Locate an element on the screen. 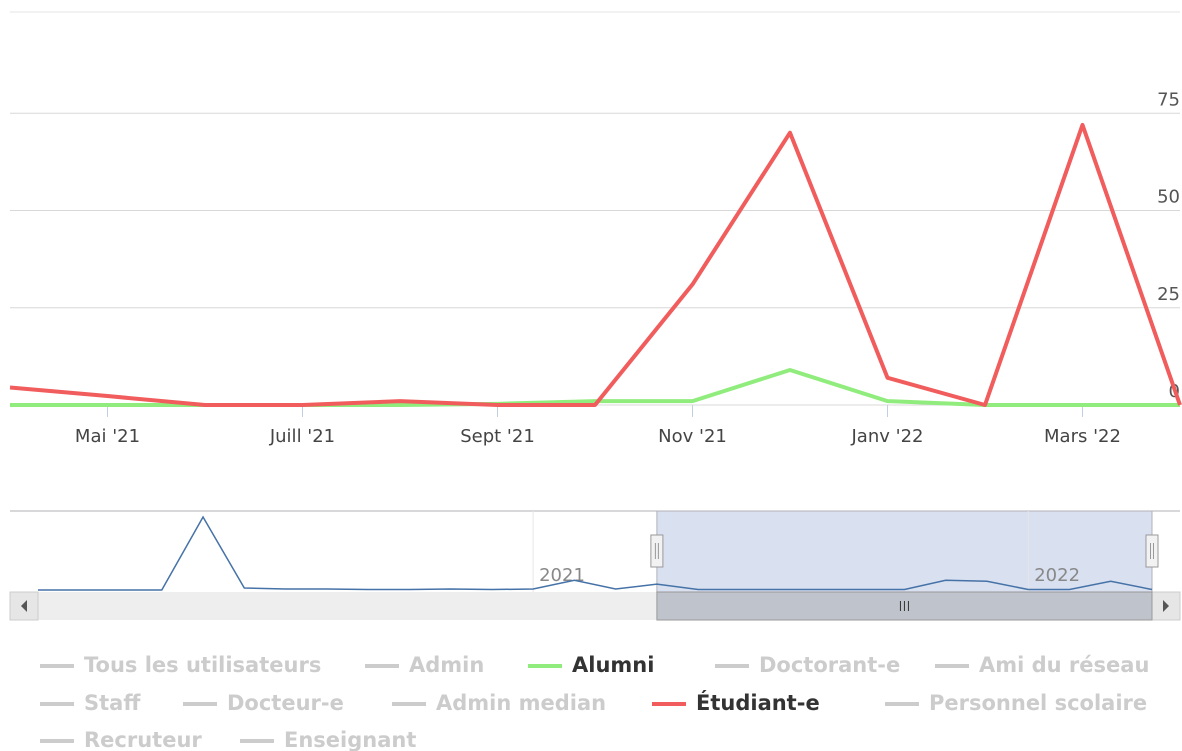 The width and height of the screenshot is (1182, 751). y-tick-label: 50 is located at coordinates (1168, 197).